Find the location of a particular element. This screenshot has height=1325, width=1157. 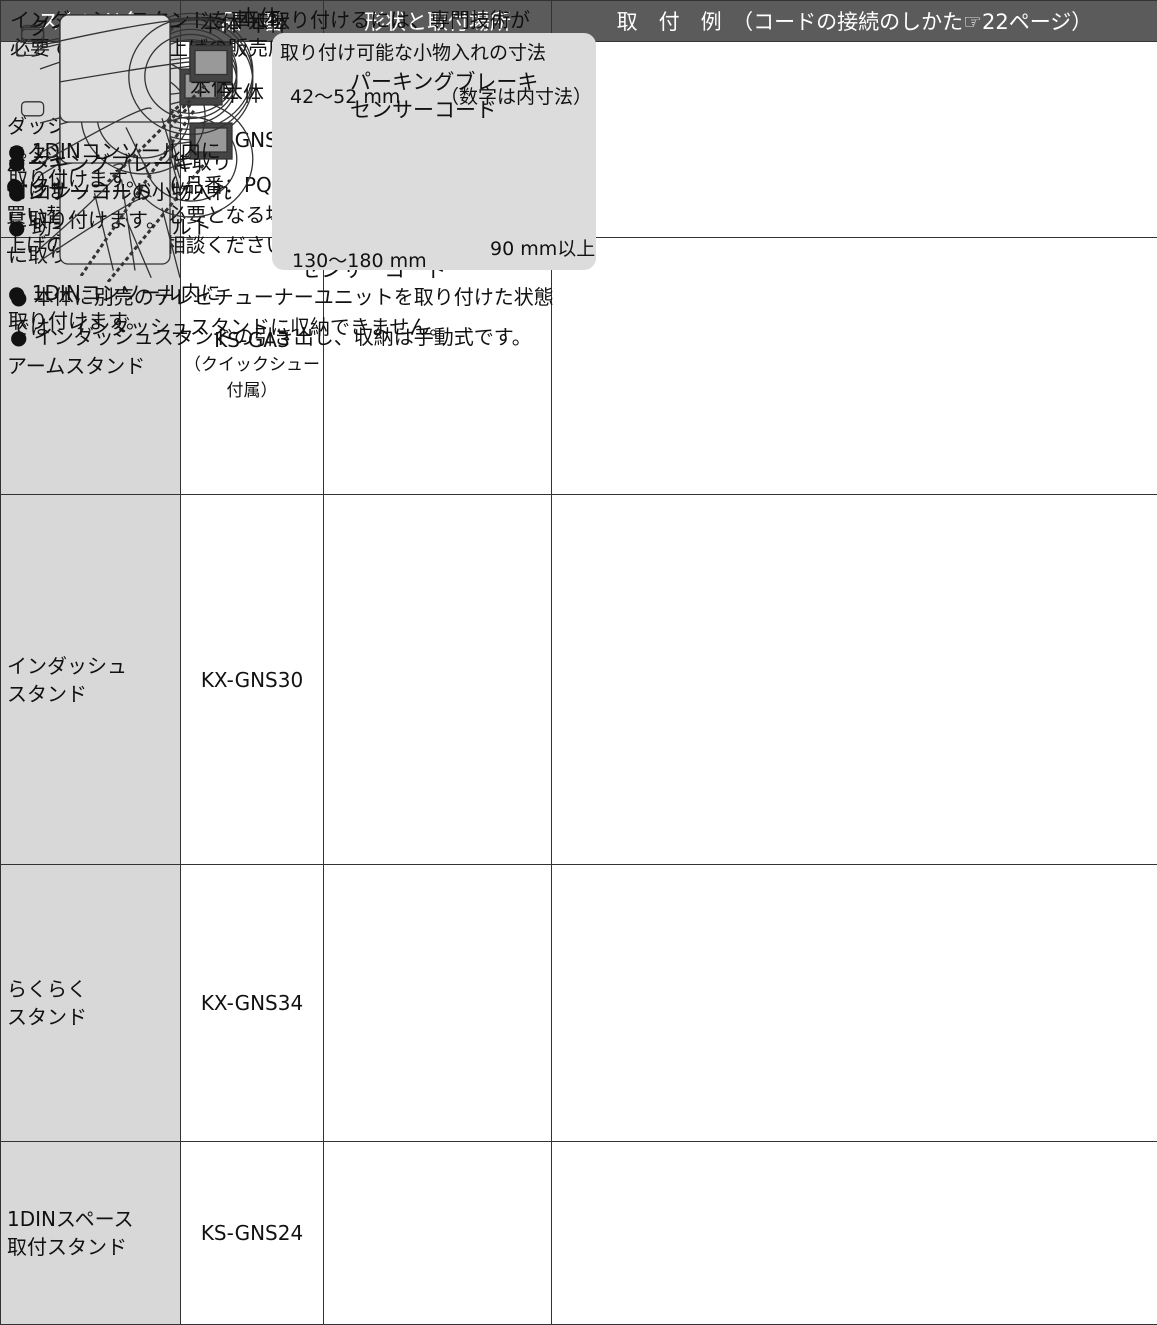

name-cell: らくらくスタンド is located at coordinates (91, 1003).